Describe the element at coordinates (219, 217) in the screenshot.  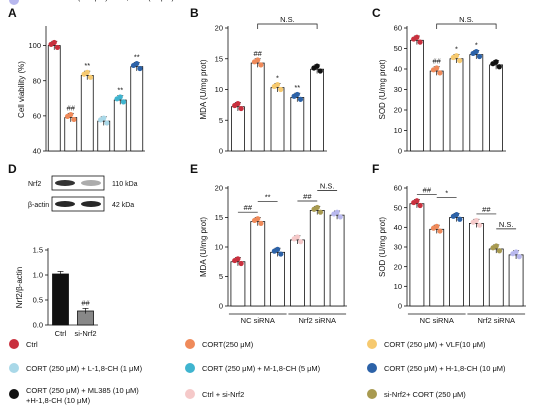
I see `y-tick-label: 15` at that location.